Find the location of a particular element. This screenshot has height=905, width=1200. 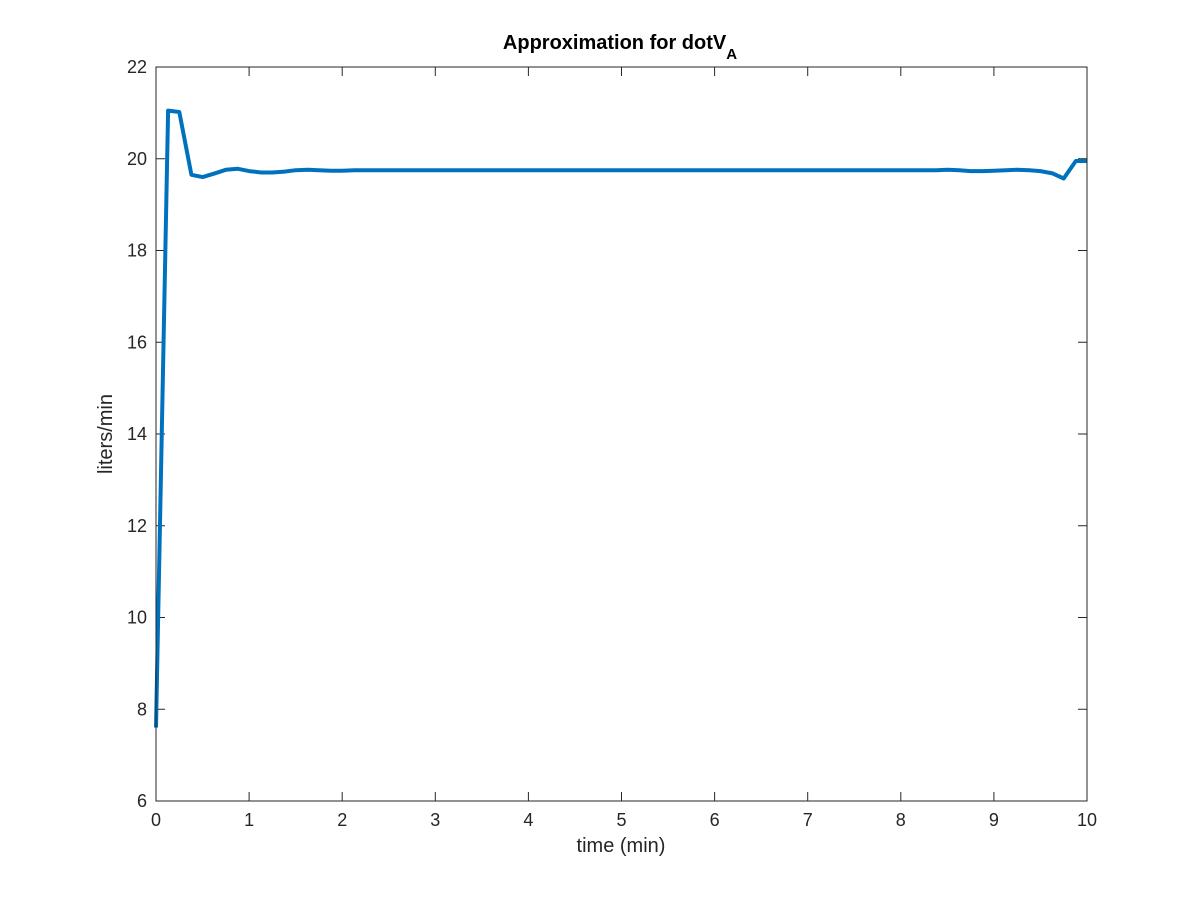

y-tick-label: 14 is located at coordinates (137, 434).